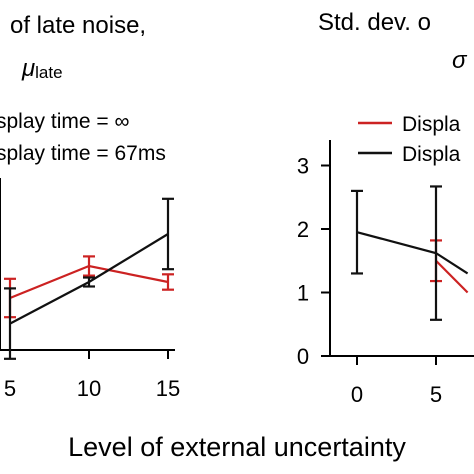 This screenshot has height=474, width=474. What do you see at coordinates (237, 447) in the screenshot?
I see `shared-x-axis-label: Level of external uncertainty` at bounding box center [237, 447].